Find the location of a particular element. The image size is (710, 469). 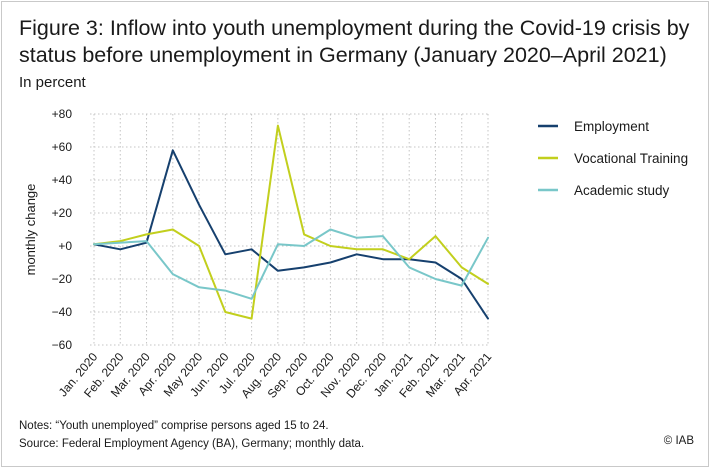

y-tick-label: +80 is located at coordinates (62, 114).